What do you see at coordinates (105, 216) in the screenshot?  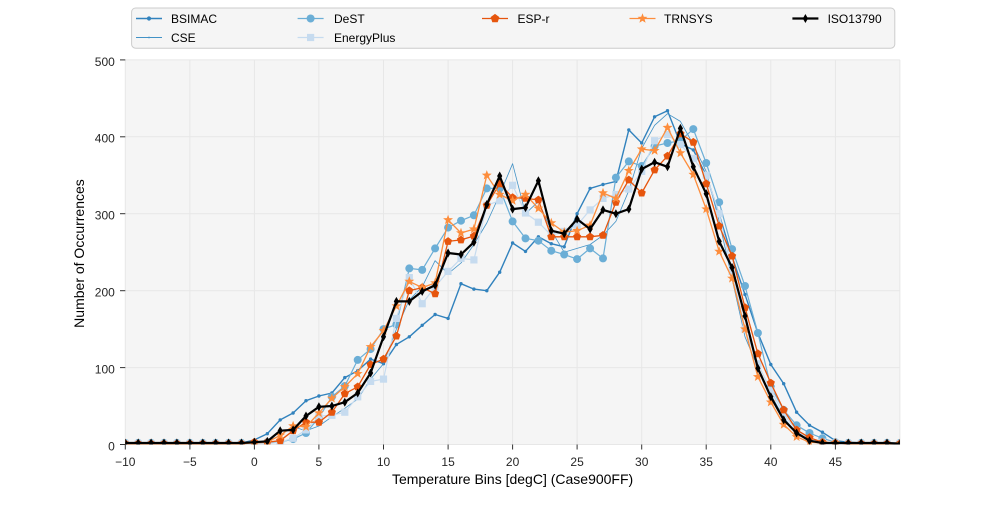 I see `svg-text: 300` at bounding box center [105, 216].